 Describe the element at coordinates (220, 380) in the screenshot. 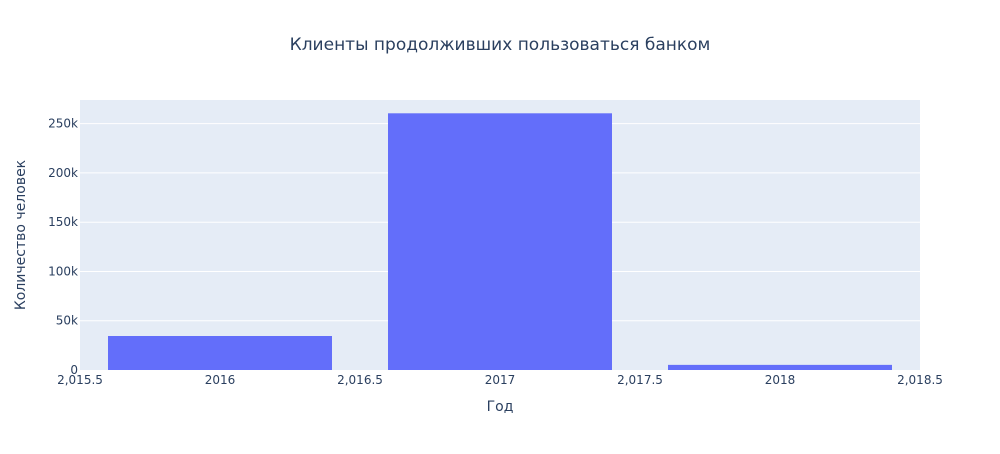

I see `x-tick-label: 2016` at that location.